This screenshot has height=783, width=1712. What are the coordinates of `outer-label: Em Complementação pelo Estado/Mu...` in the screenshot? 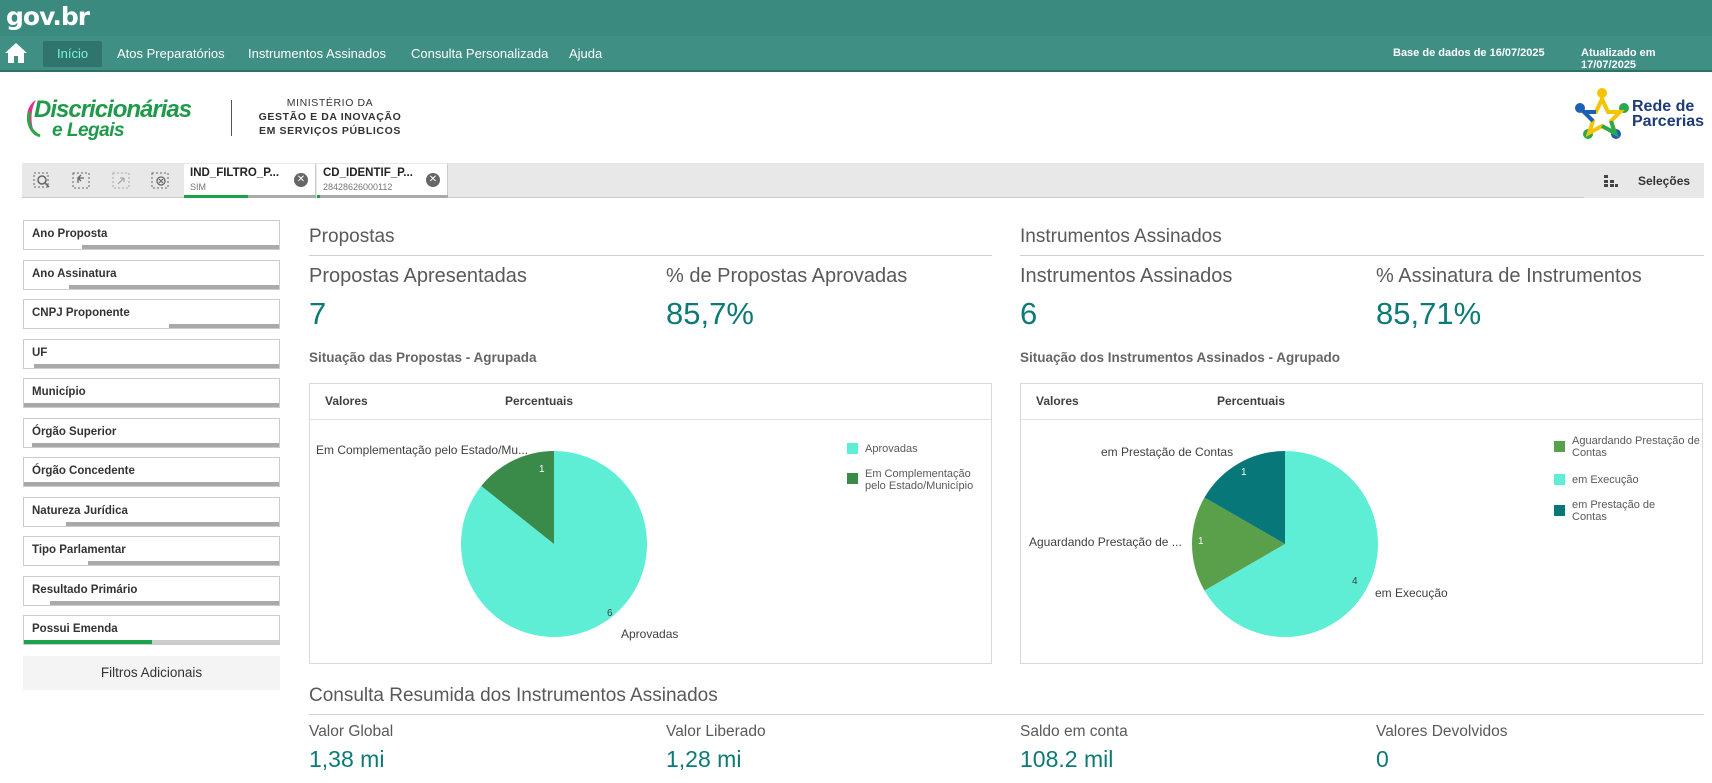 It's located at (422, 450).